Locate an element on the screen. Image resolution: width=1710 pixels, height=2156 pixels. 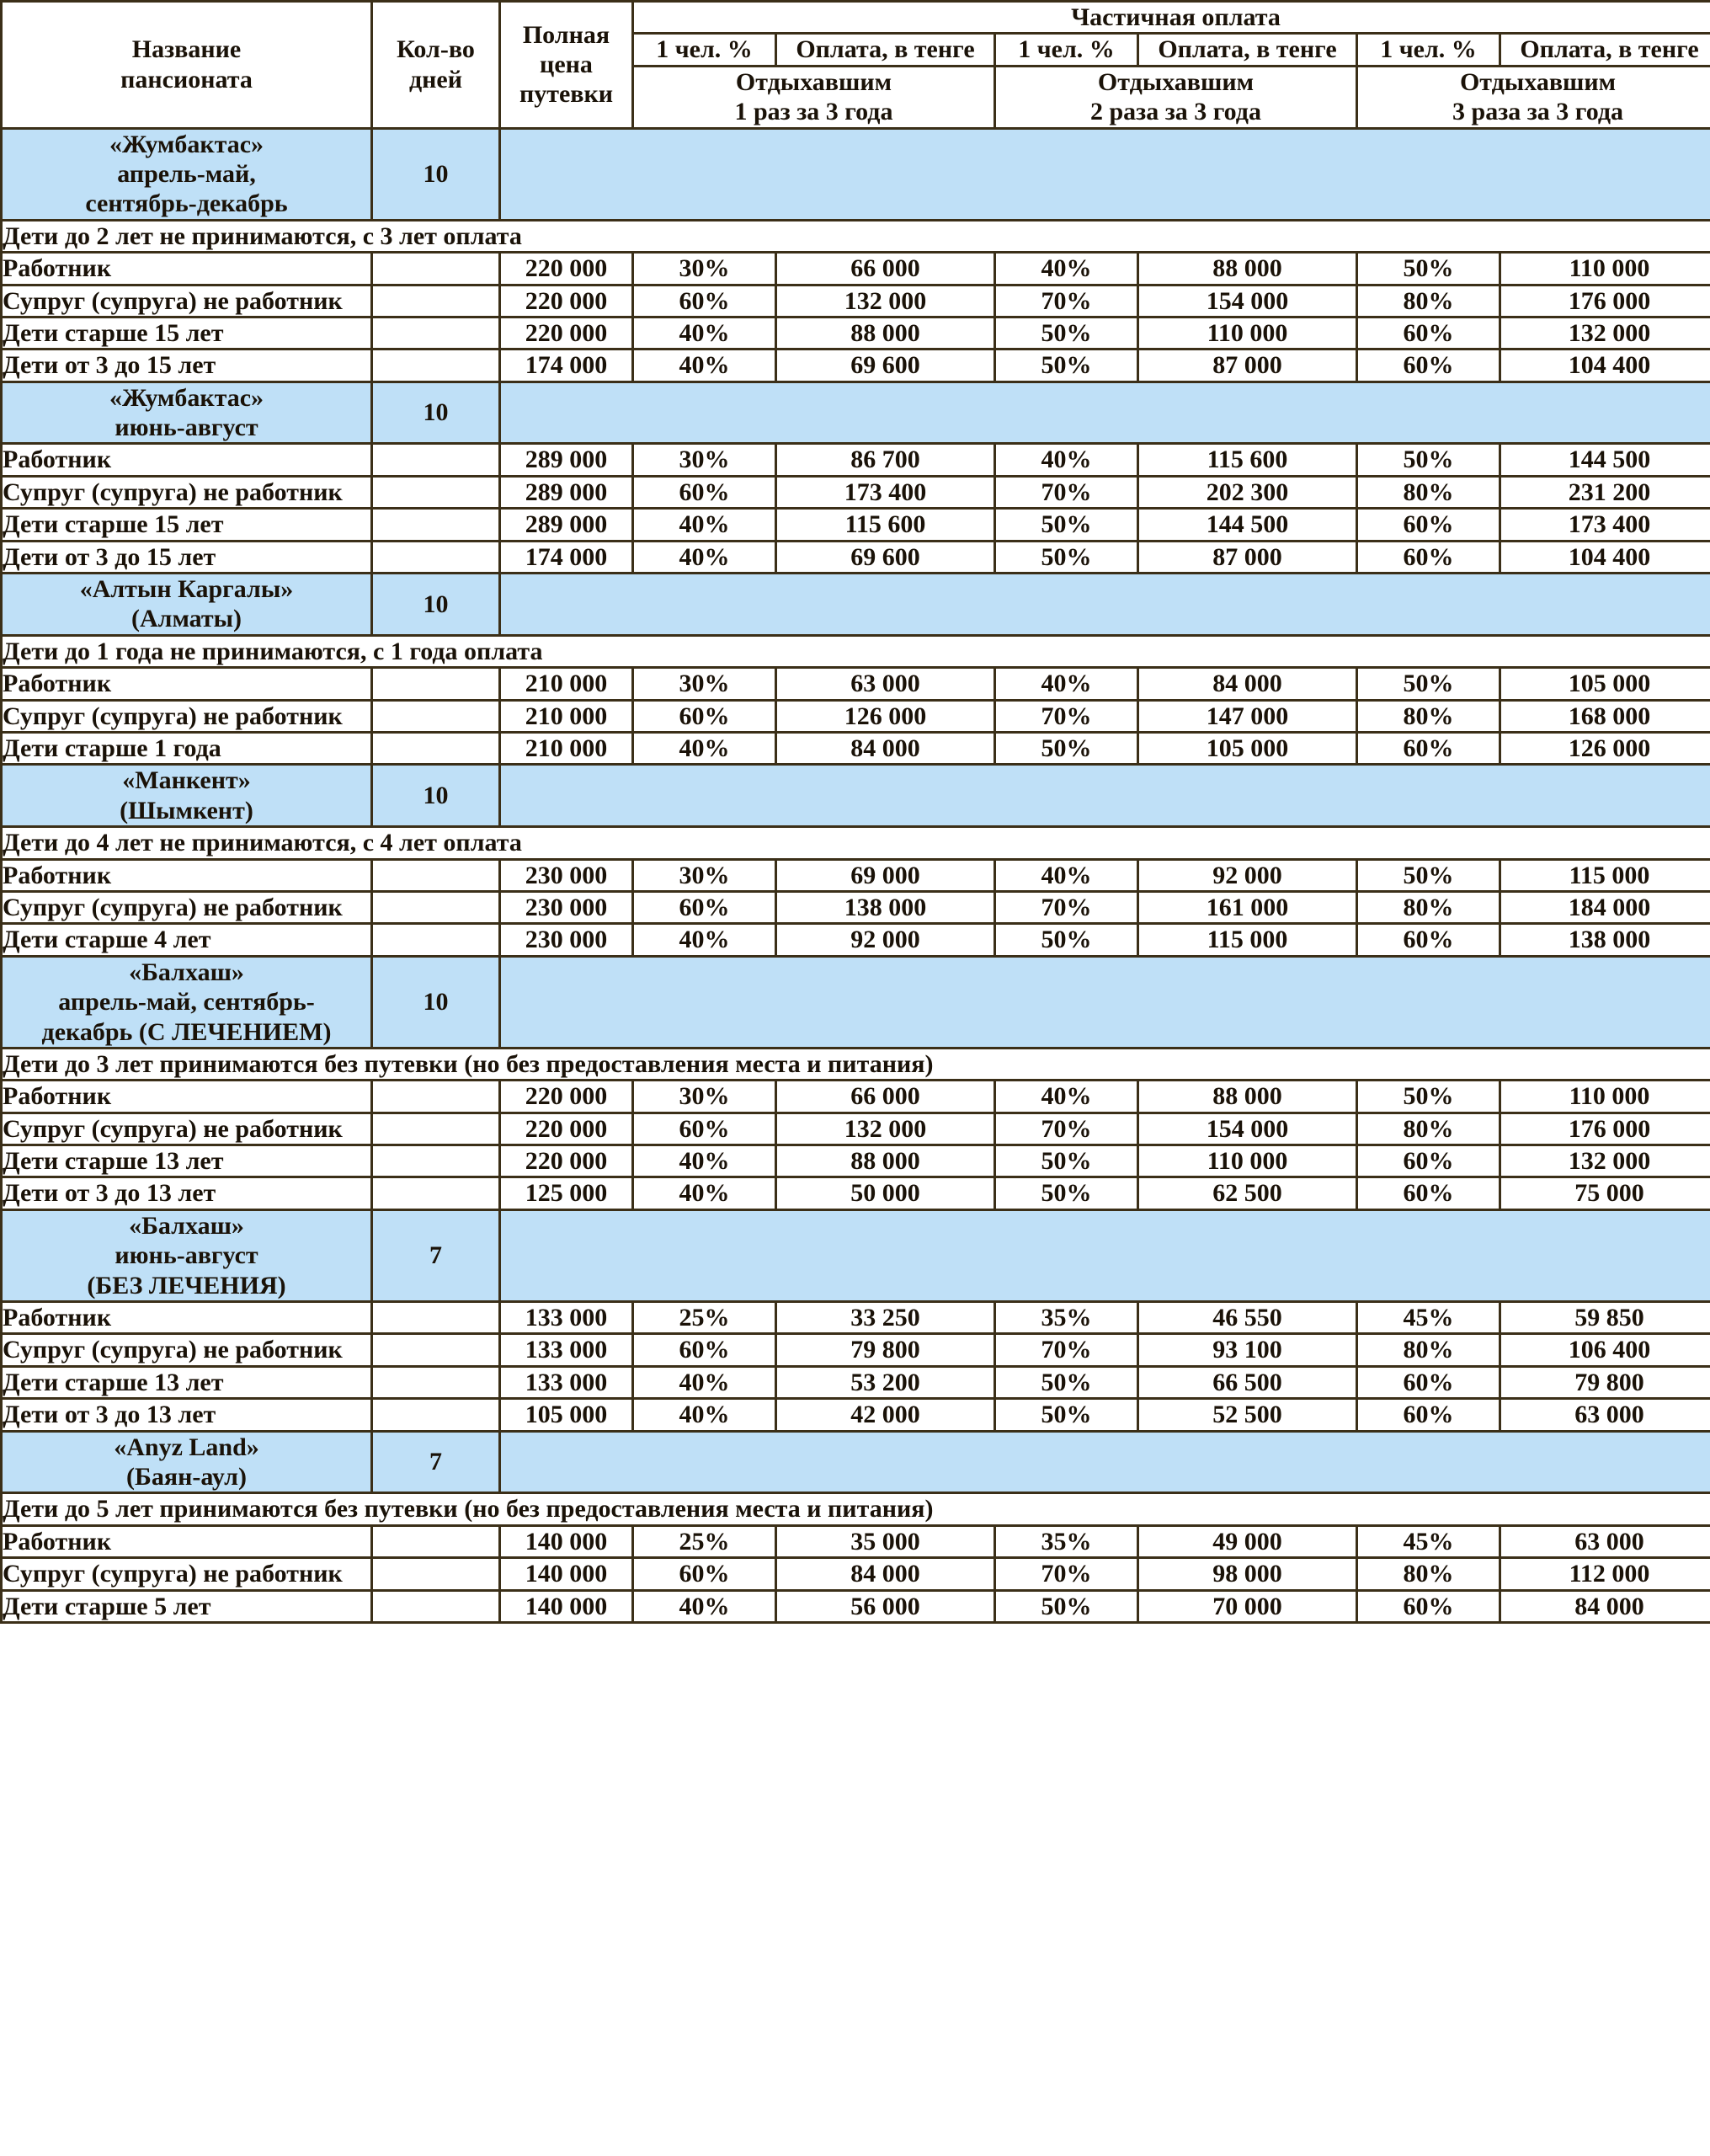
category-name: Дети старше 13 лет is located at coordinates (186, 1382).